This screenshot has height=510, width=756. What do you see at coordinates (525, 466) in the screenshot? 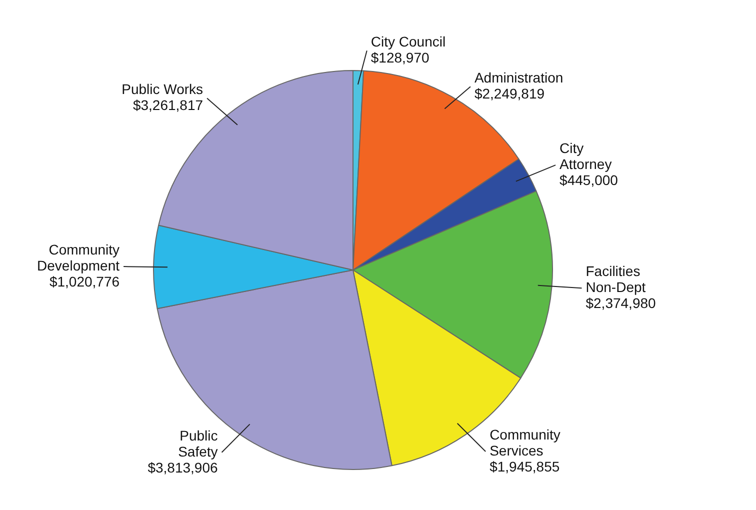
I see `data-label: $1,945,855` at bounding box center [525, 466].